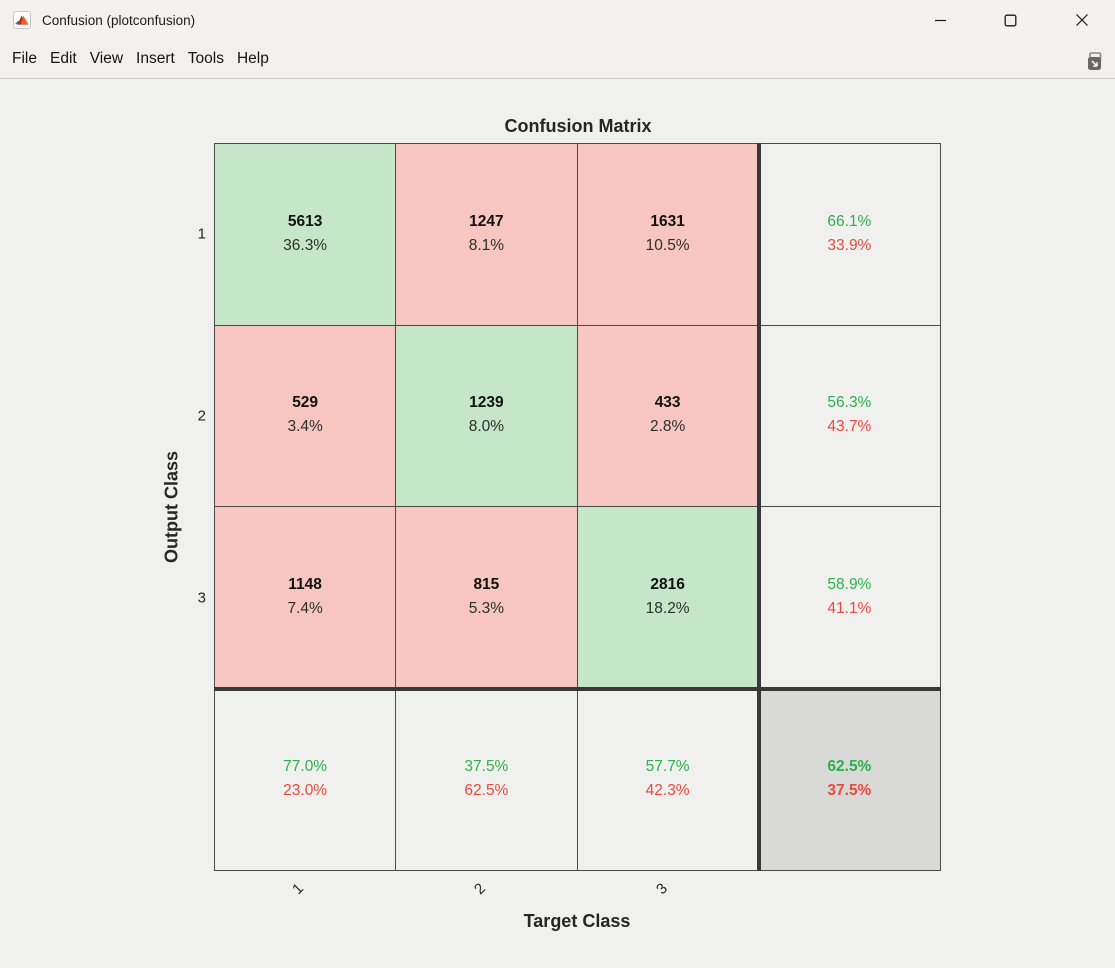 The width and height of the screenshot is (1115, 968). I want to click on overall-accuracy-cell: 62.5% 37.5%, so click(849, 779).